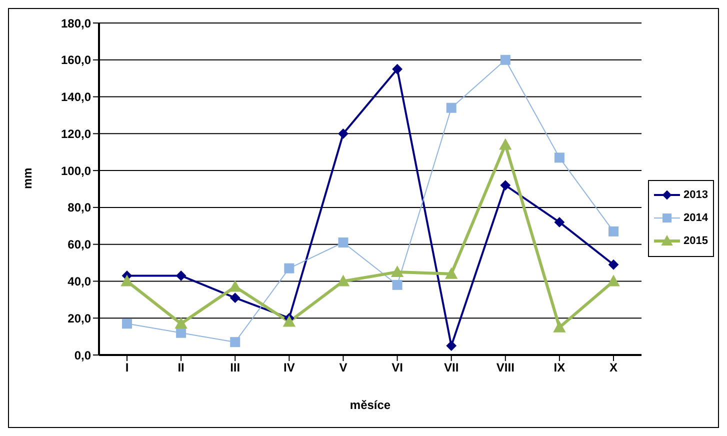  I want to click on x-tick-label: I, so click(127, 367).